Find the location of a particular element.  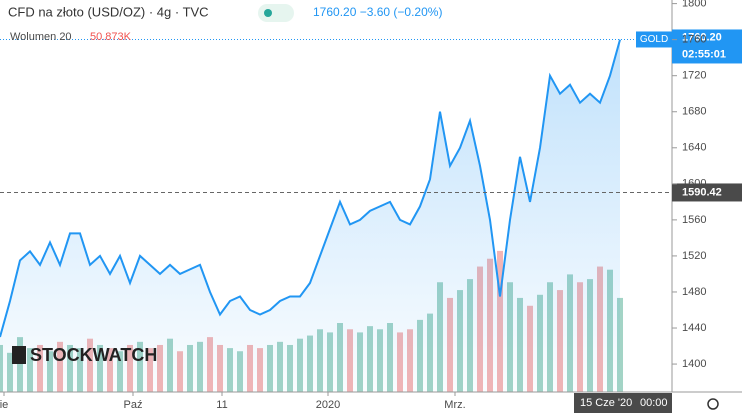

watermark-box is located at coordinates (19, 355).